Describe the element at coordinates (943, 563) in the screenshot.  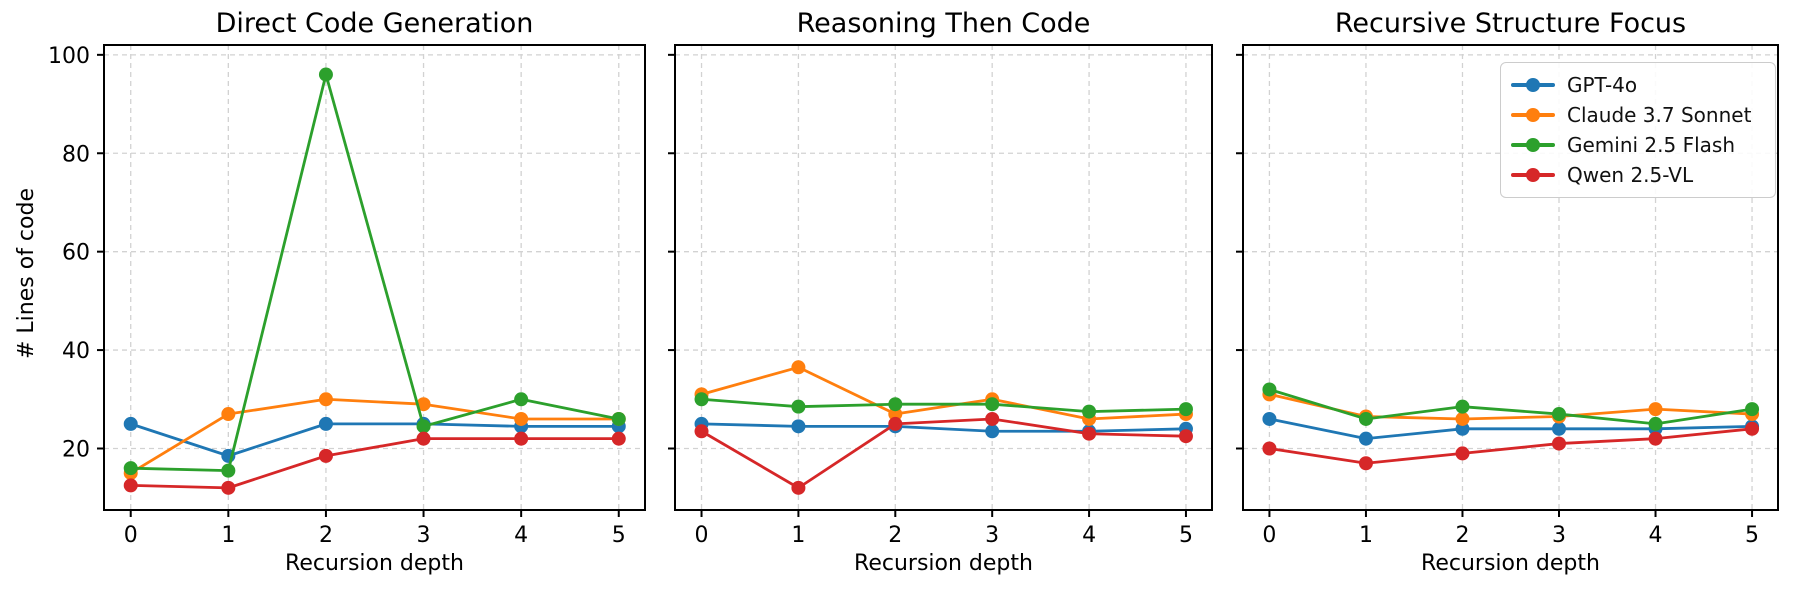
I see `x-axis-label-panel-2: Recursion depth` at that location.